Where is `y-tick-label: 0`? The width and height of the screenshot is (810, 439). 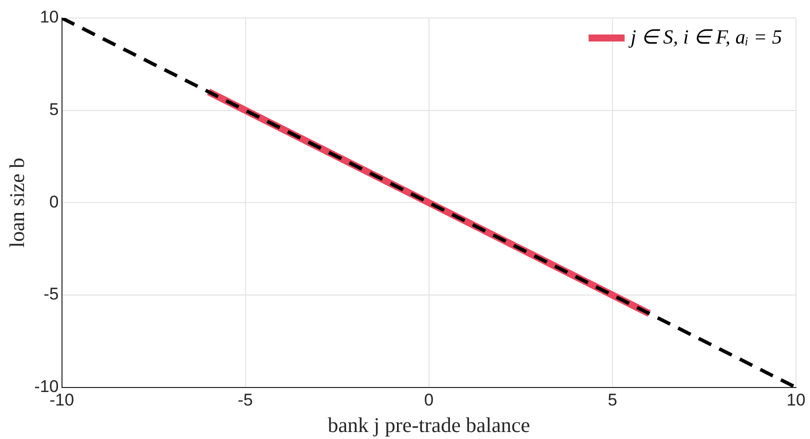
y-tick-label: 0 is located at coordinates (54, 202).